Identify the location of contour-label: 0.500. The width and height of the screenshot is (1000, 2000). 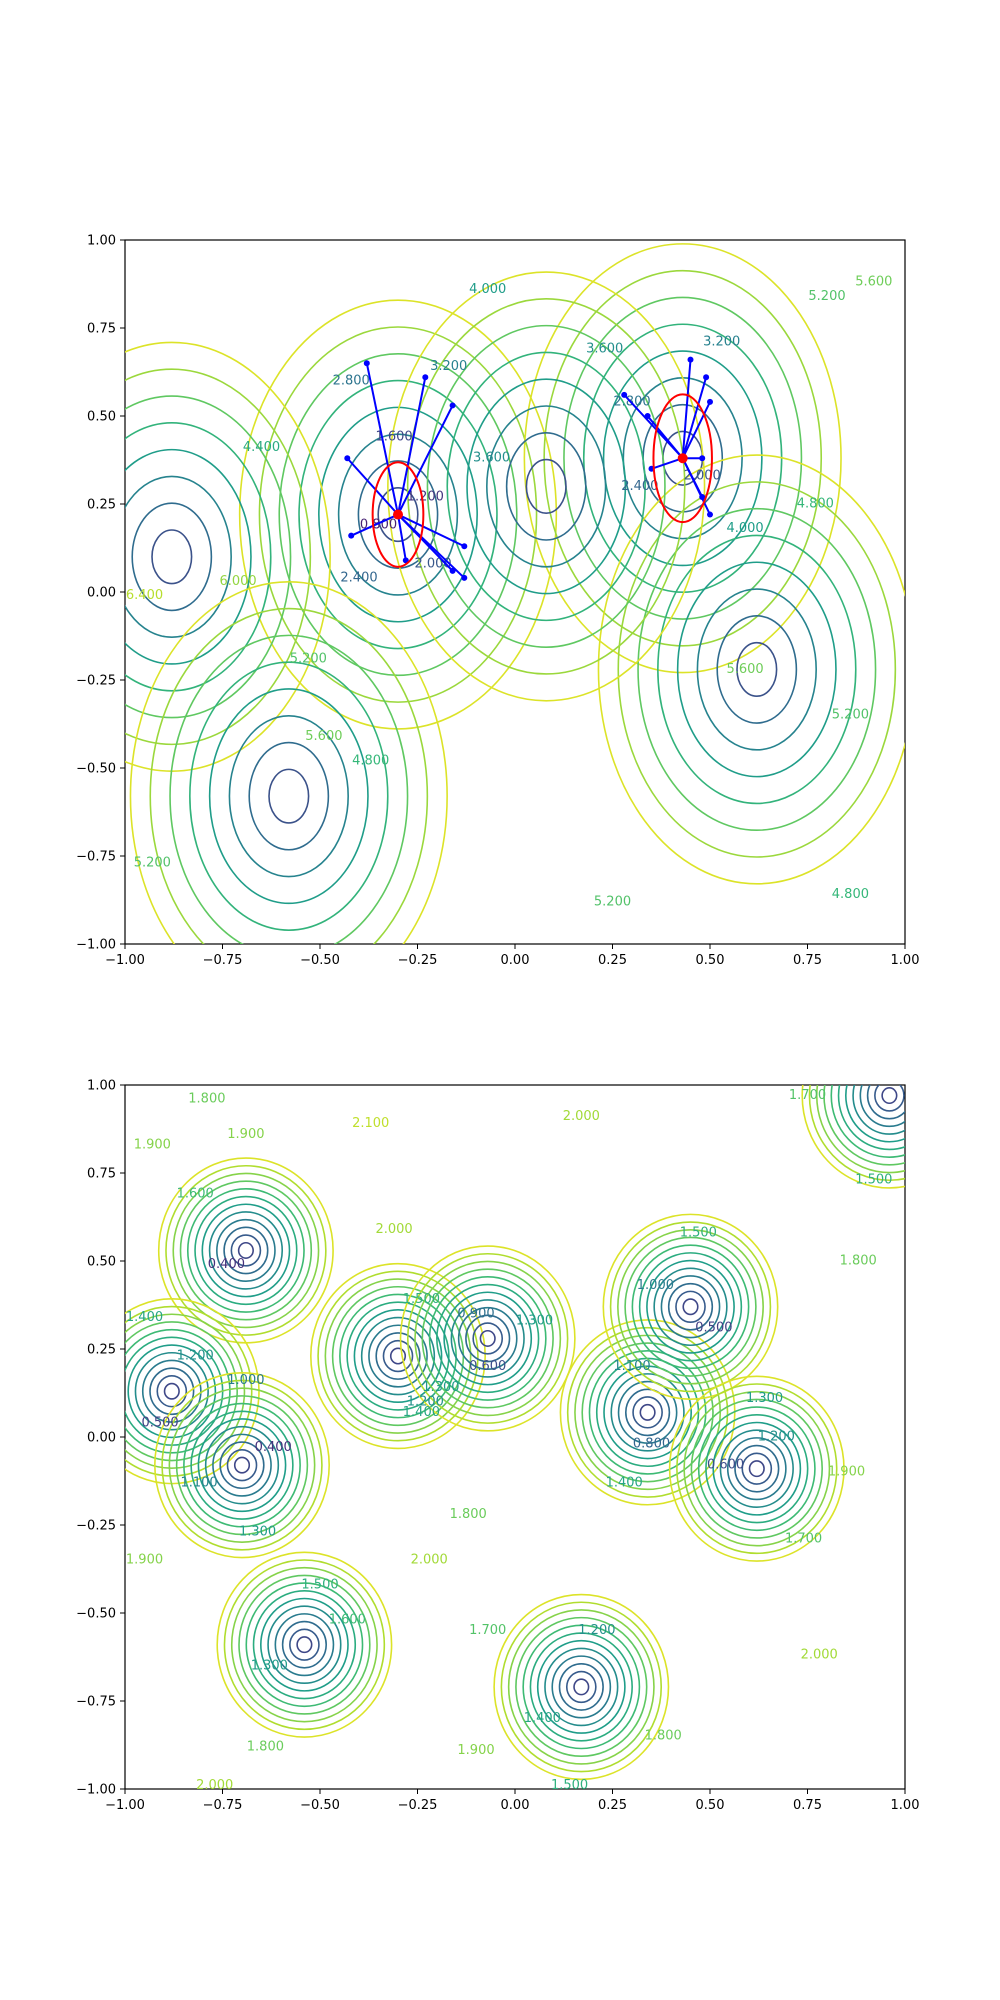
(713, 1327).